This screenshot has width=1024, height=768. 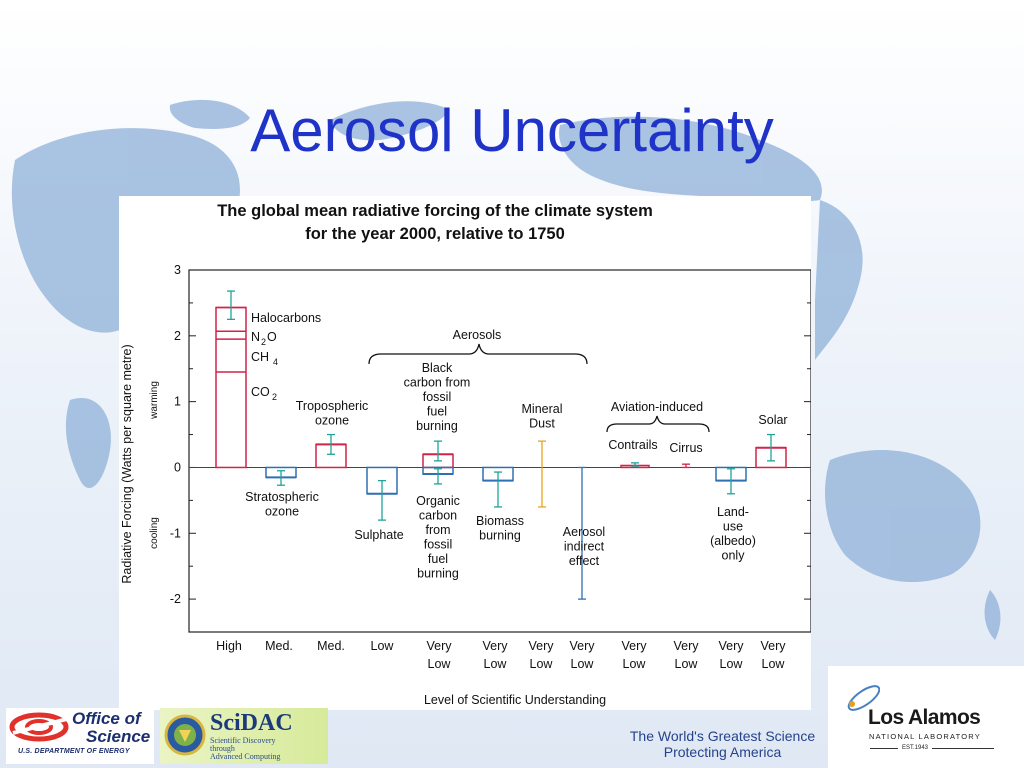 I want to click on doe-seal-icon, so click(x=185, y=735).